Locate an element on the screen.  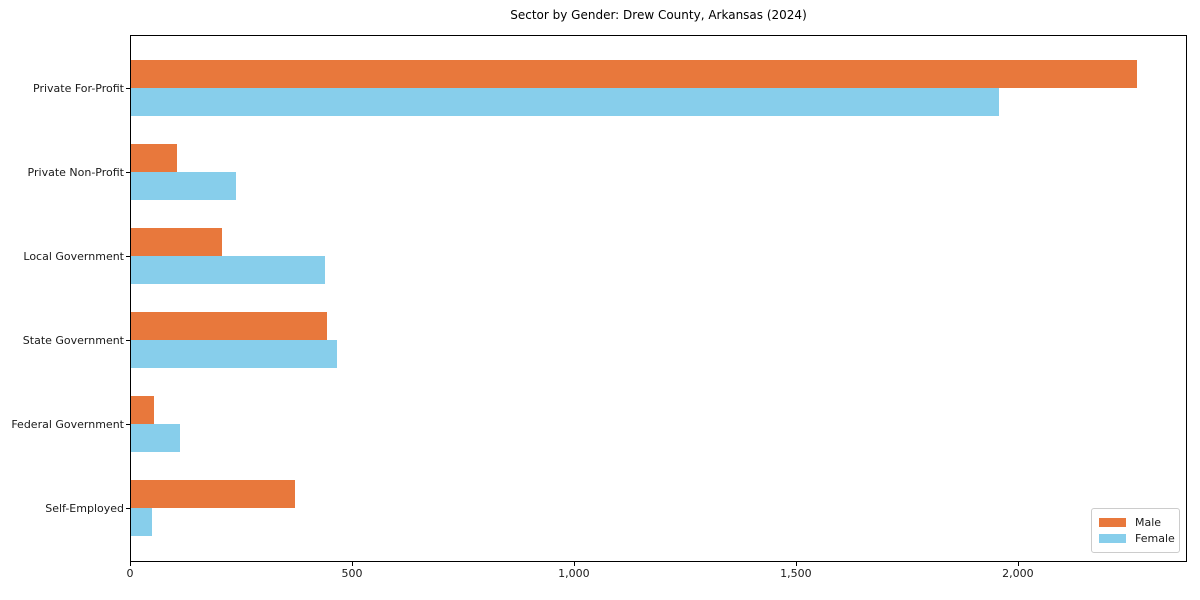
x-tick-label: 1,000 is located at coordinates (574, 573).